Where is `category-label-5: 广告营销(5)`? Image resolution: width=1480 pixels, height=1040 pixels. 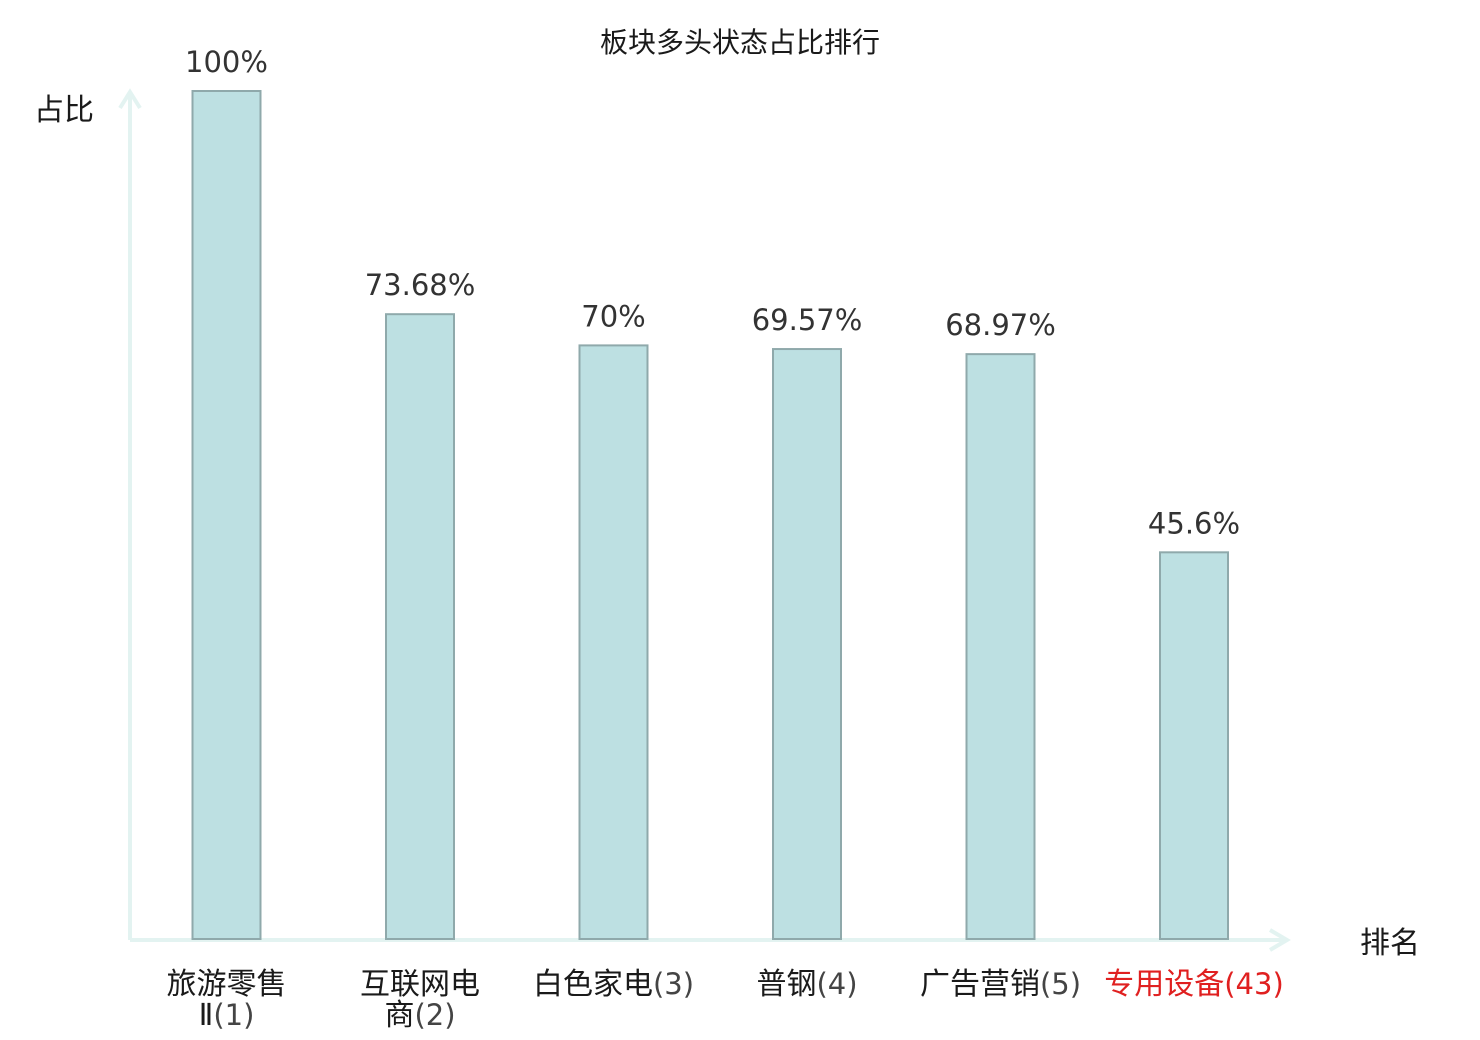 category-label-5: 广告营销(5) is located at coordinates (1000, 984).